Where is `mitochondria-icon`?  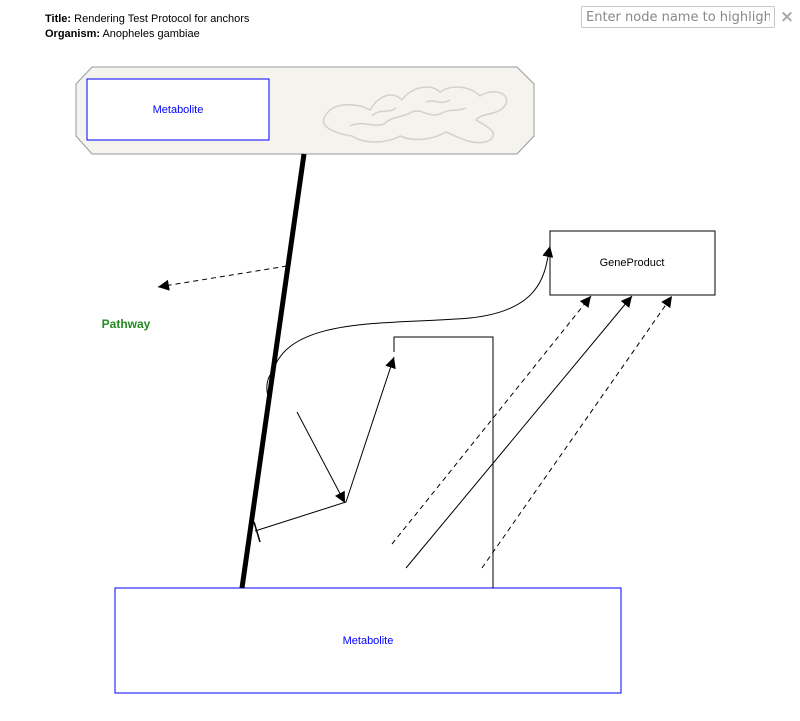 mitochondria-icon is located at coordinates (415, 115).